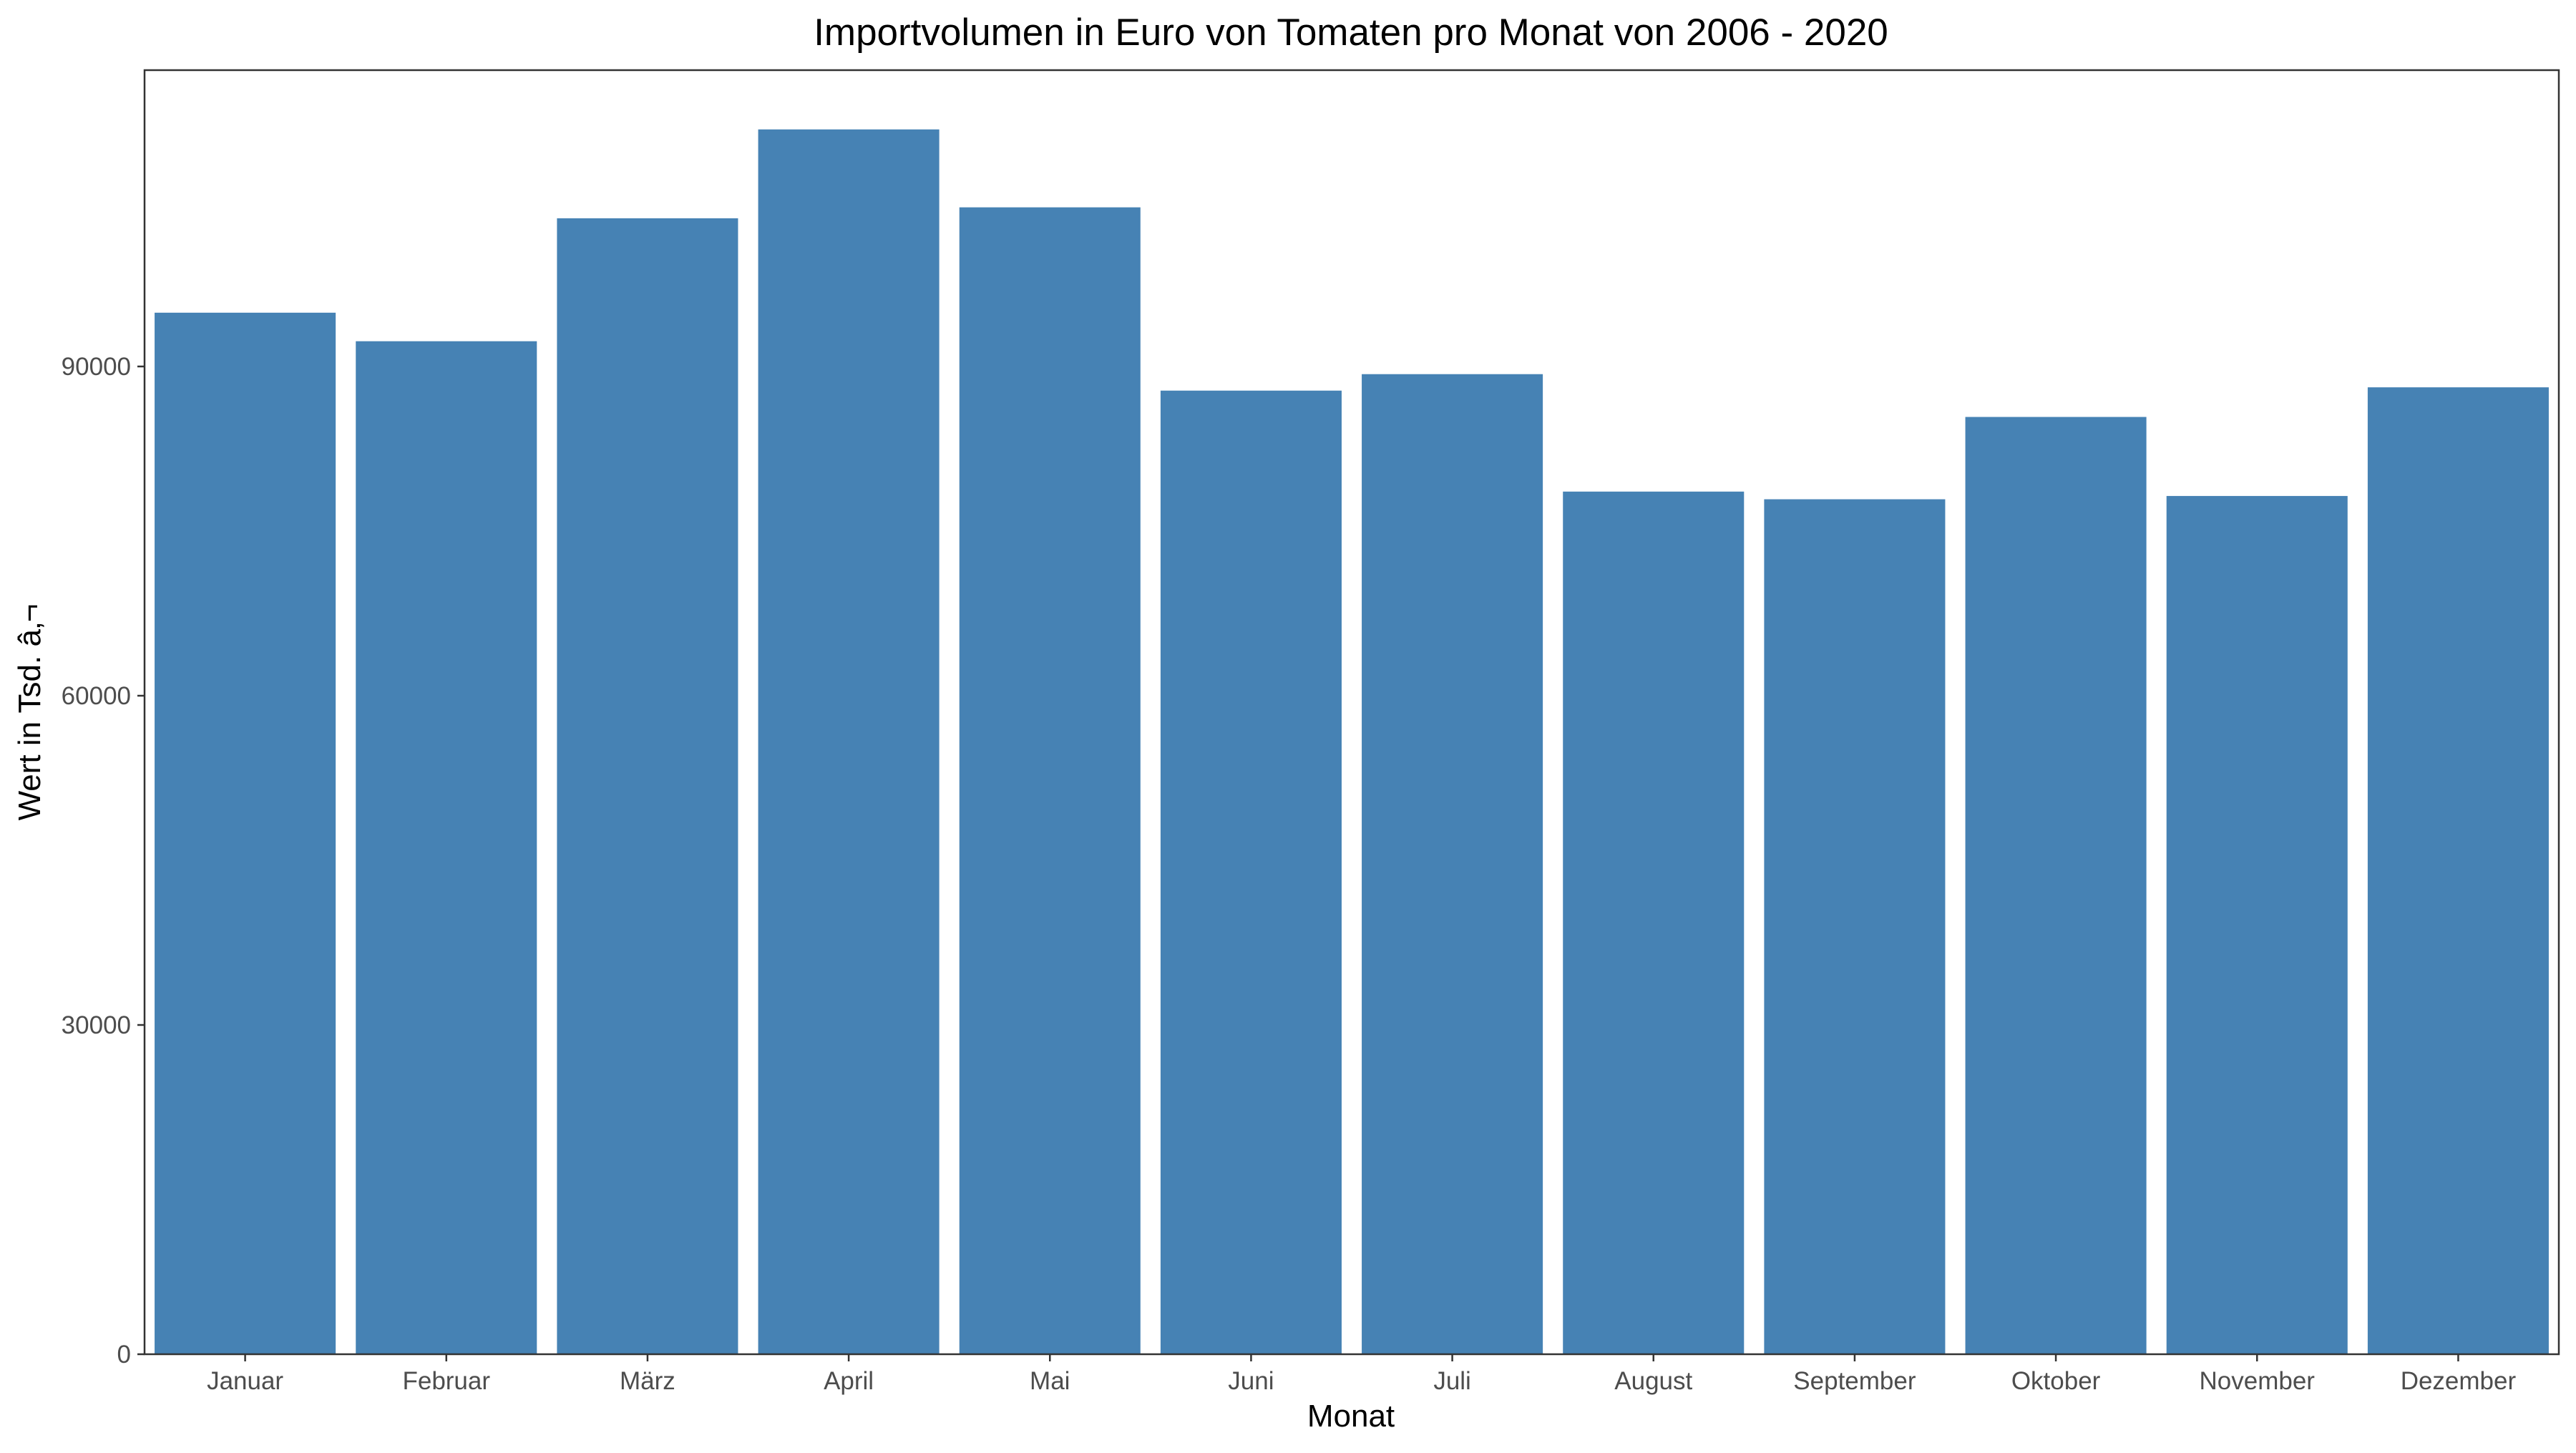 The image size is (2576, 1453). What do you see at coordinates (1855, 926) in the screenshot?
I see `bar-september` at bounding box center [1855, 926].